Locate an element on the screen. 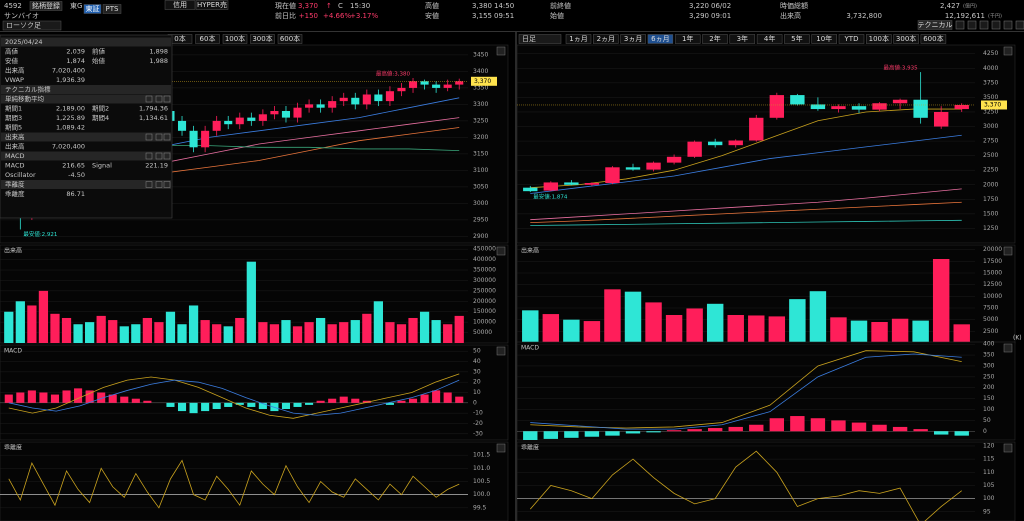 The height and width of the screenshot is (521, 1024). y-tick-label: 3000 is located at coordinates (990, 126).